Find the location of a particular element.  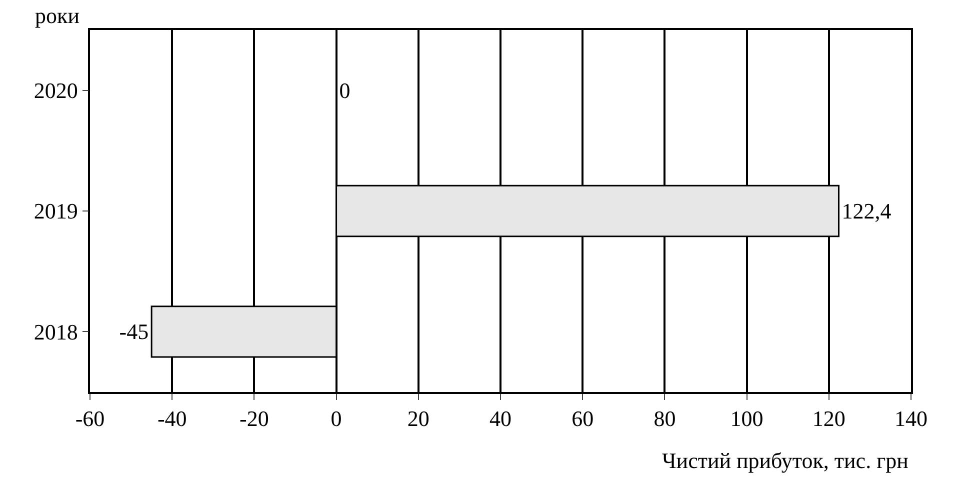

x-tick-label: 120 is located at coordinates (829, 419).